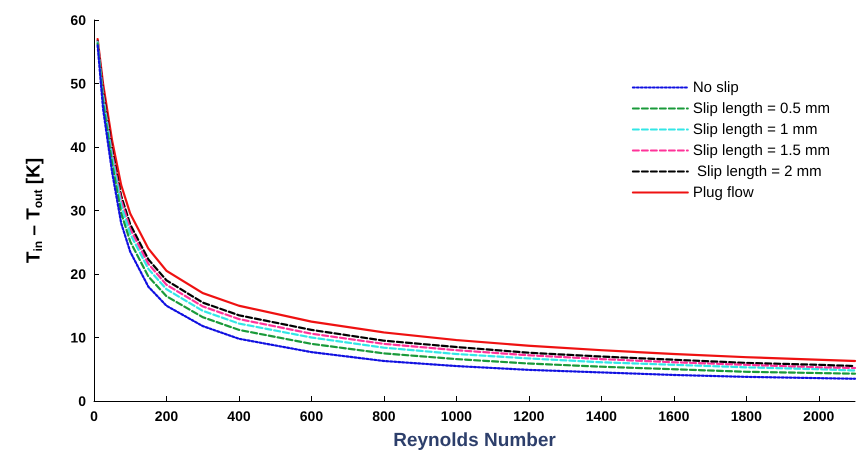 This screenshot has height=455, width=865. What do you see at coordinates (474, 440) in the screenshot?
I see `x-axis-title: Reynolds Number` at bounding box center [474, 440].